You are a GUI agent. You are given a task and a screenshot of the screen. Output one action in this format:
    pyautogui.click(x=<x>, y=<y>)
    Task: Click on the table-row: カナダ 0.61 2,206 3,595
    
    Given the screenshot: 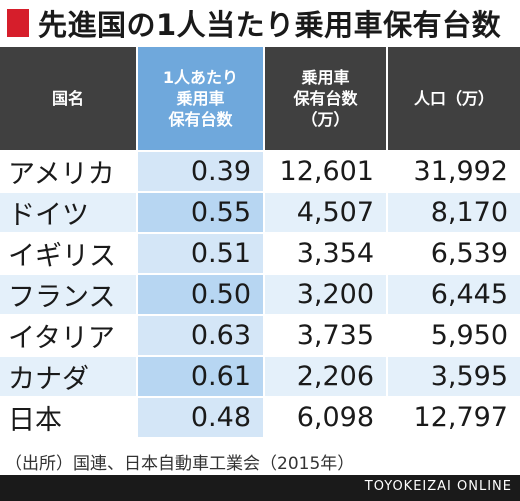 What is the action you would take?
    pyautogui.click(x=260, y=376)
    